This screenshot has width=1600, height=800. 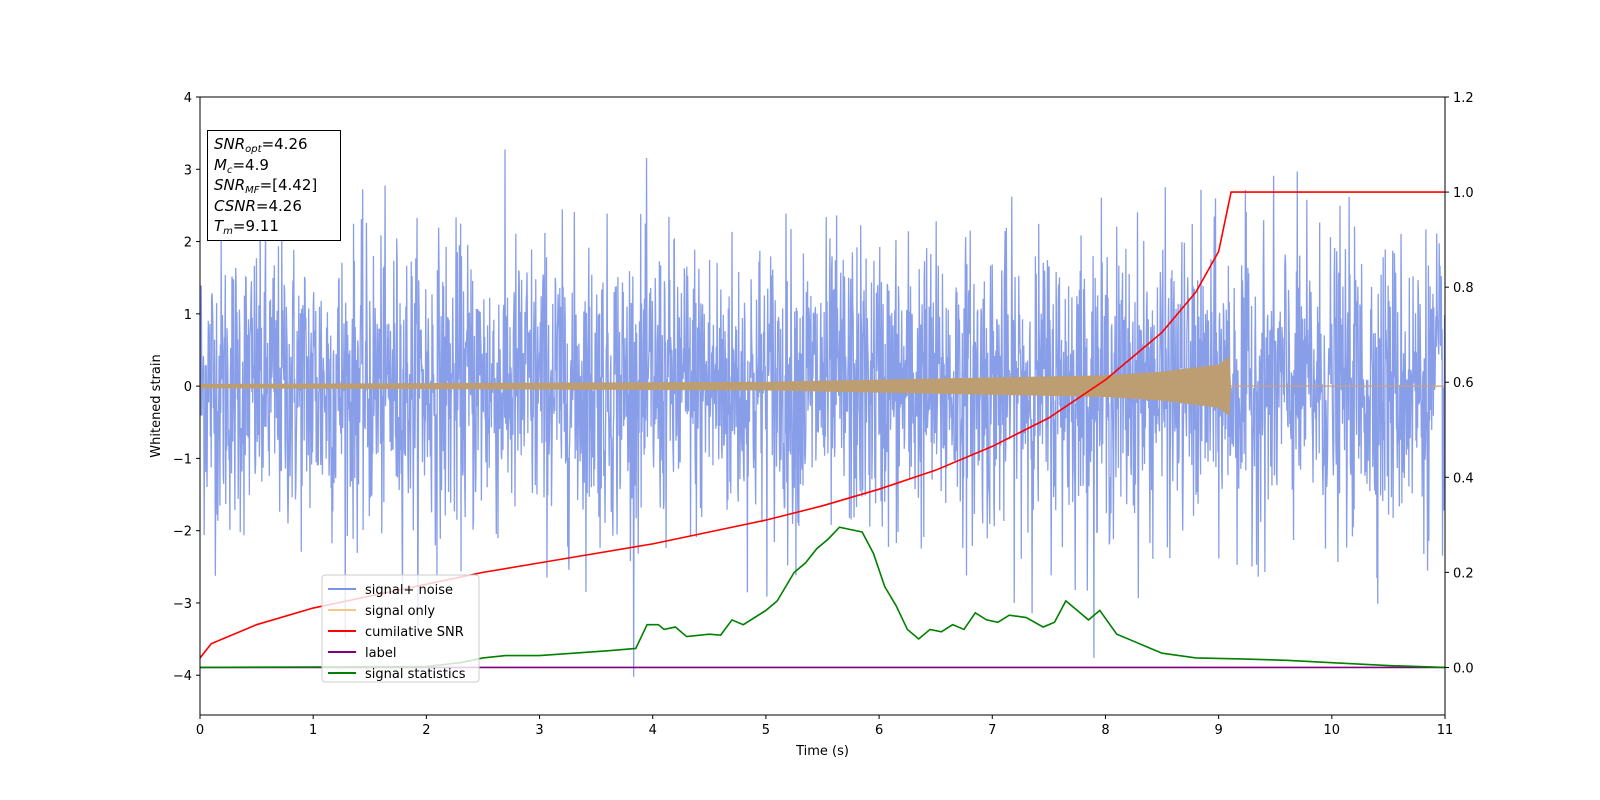 I want to click on y-tick-label: −2, so click(x=182, y=532).